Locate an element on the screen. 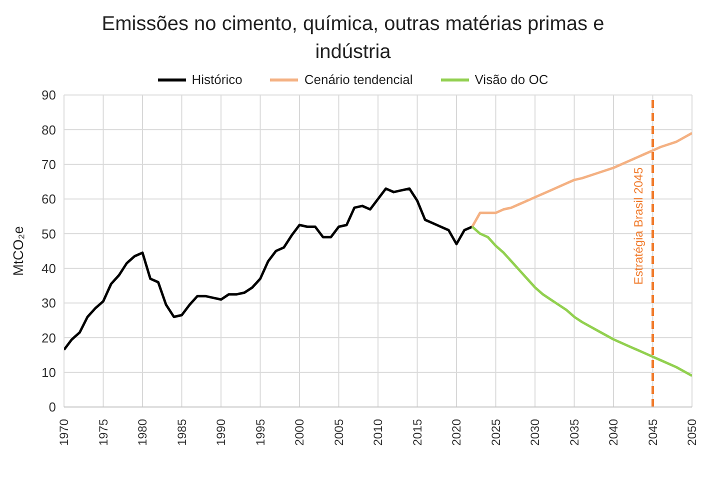 This screenshot has height=486, width=707. y-tick-label: 80 is located at coordinates (49, 130).